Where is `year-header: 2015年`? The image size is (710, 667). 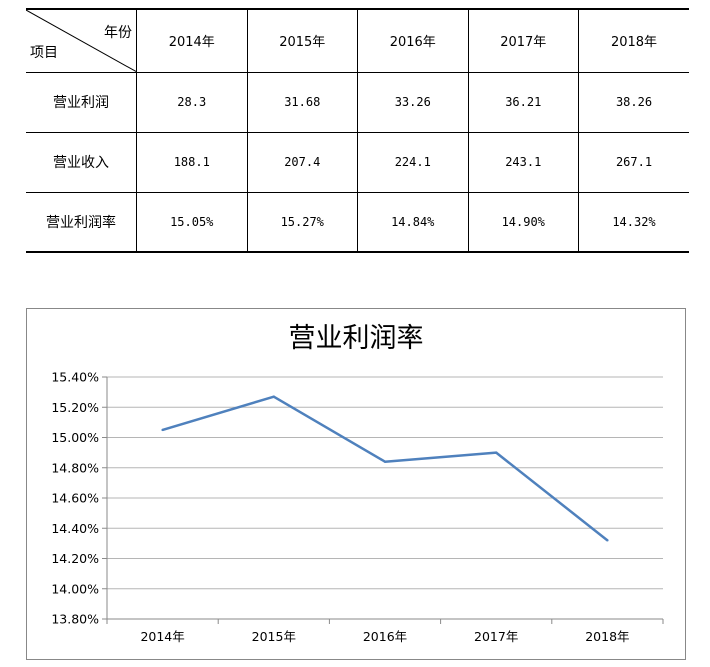 year-header: 2015年 is located at coordinates (302, 40).